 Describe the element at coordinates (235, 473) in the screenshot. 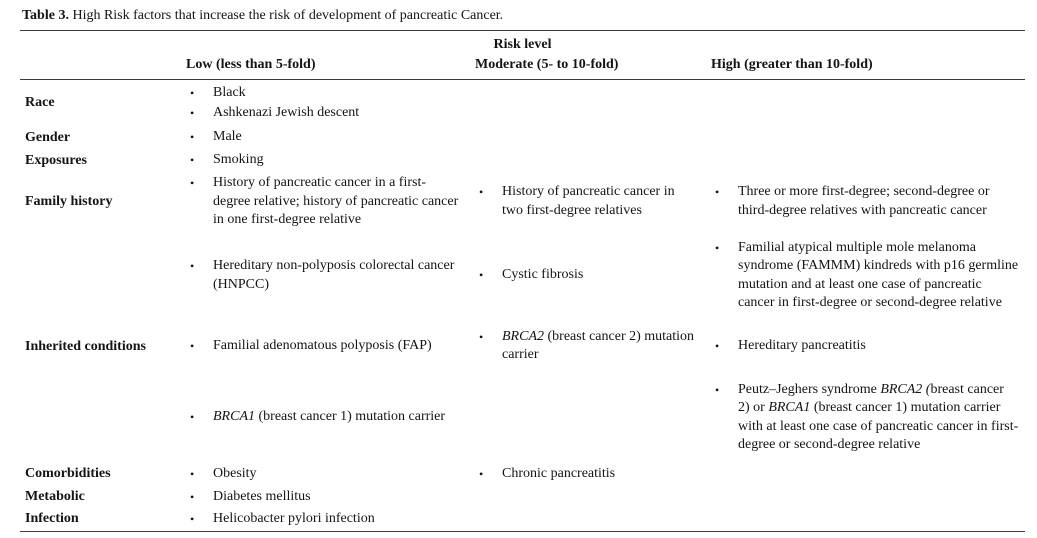

I see `list-item-text: Obesity` at that location.